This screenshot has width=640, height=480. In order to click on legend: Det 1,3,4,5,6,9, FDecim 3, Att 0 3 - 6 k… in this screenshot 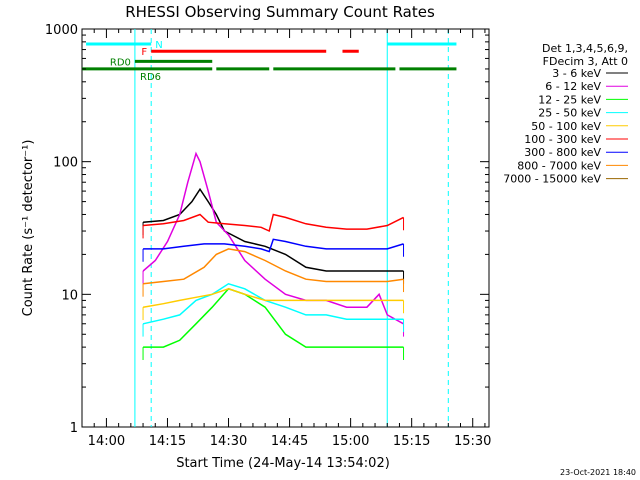, I will do `click(565, 114)`.